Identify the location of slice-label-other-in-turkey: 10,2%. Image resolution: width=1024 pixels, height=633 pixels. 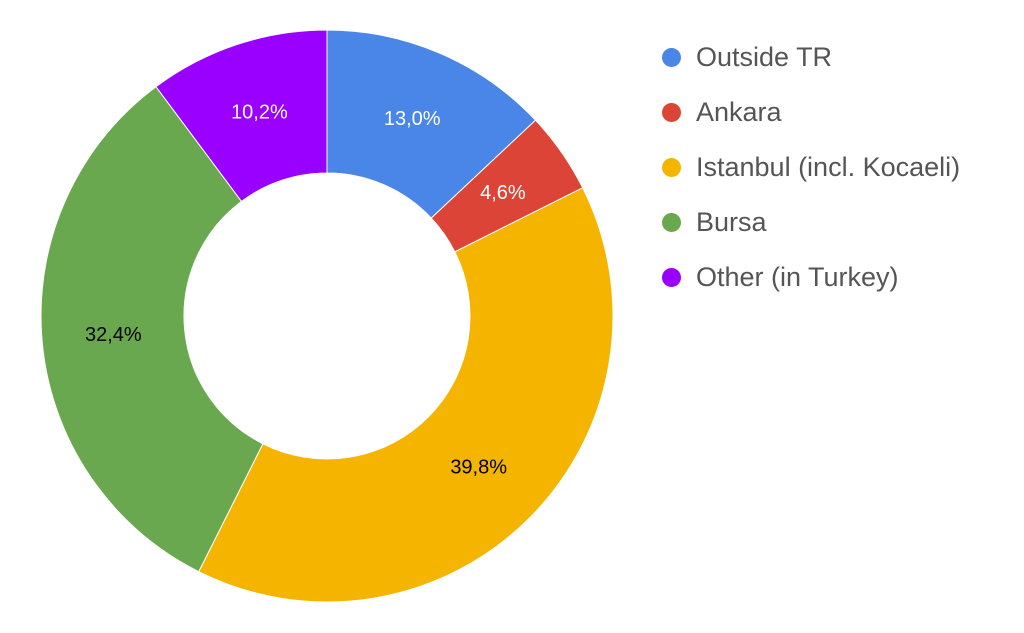
(259, 112).